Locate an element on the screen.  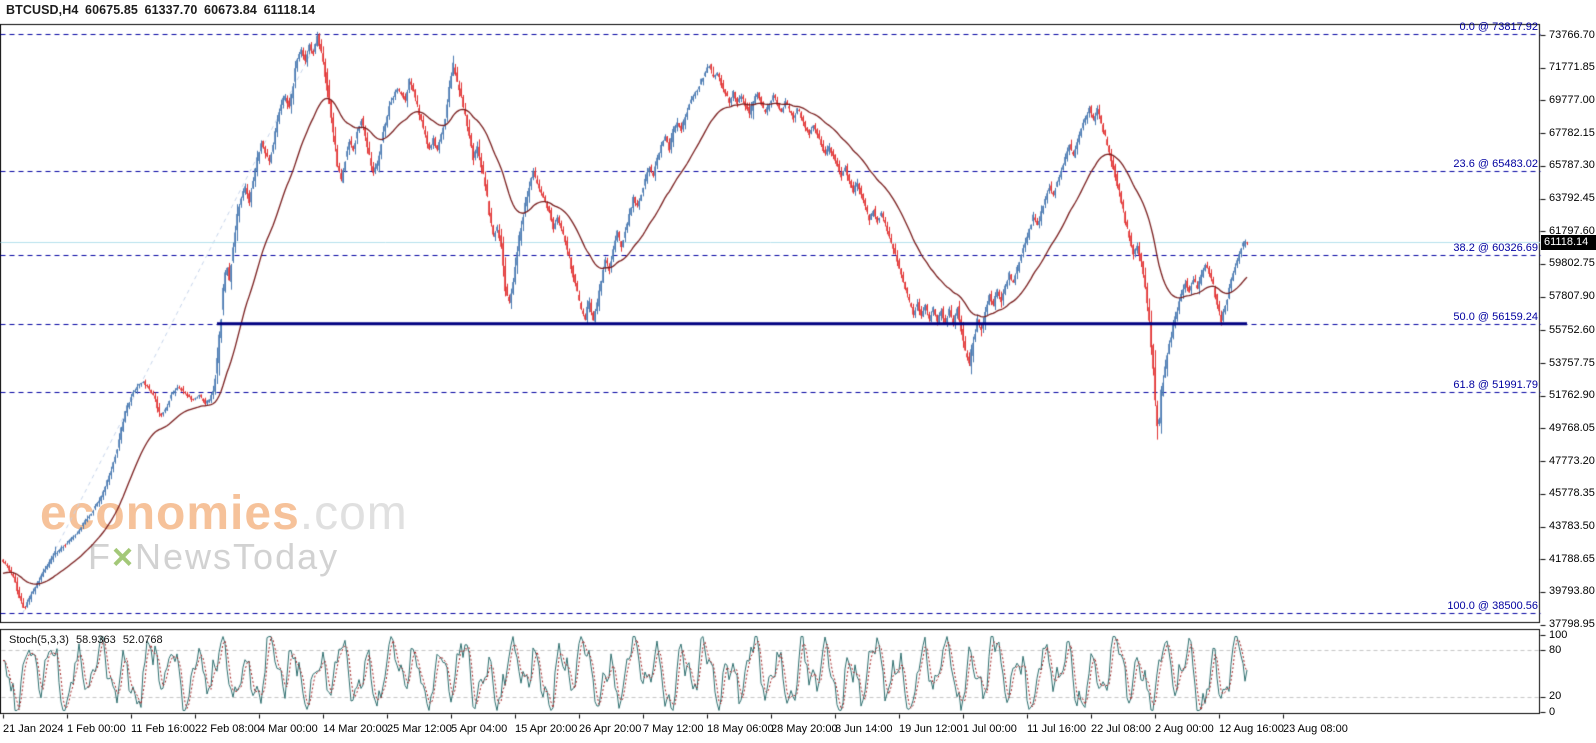
ohlc-high: 61337.70 is located at coordinates (171, 10).